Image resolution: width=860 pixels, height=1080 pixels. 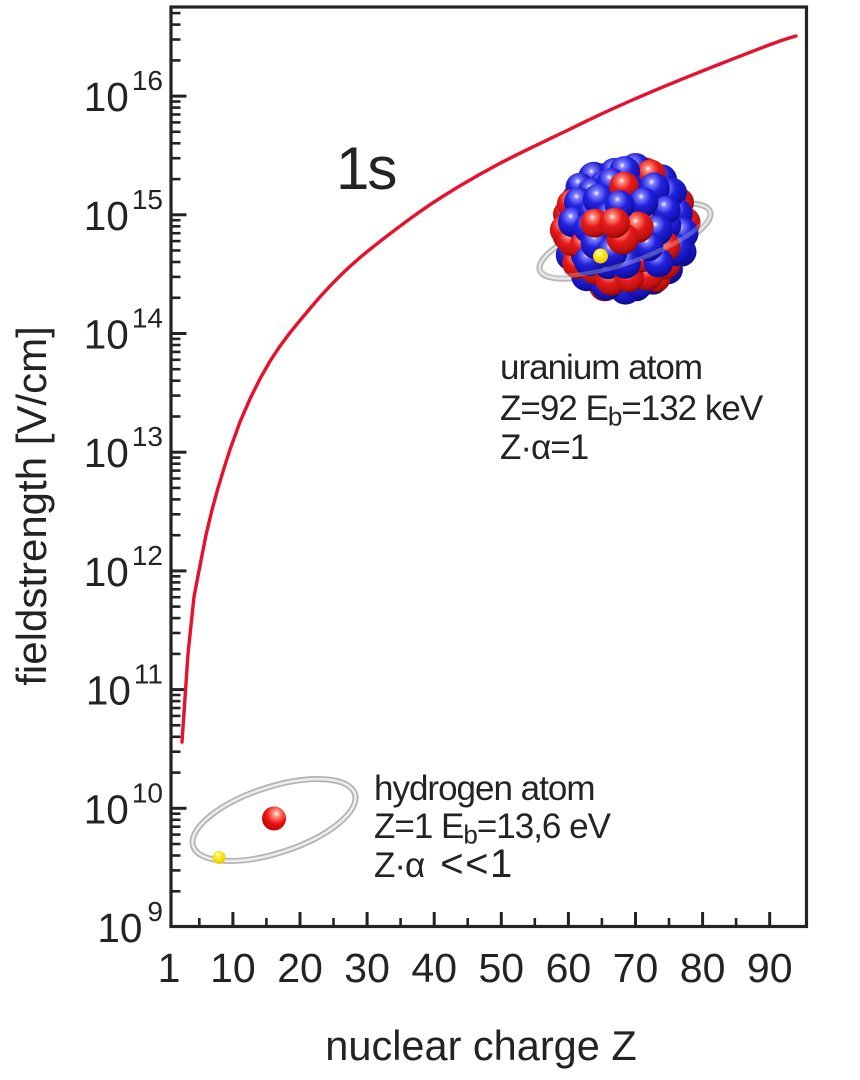 I want to click on svg-text:Z·α<<1: Z·α <<1, so click(x=444, y=864).